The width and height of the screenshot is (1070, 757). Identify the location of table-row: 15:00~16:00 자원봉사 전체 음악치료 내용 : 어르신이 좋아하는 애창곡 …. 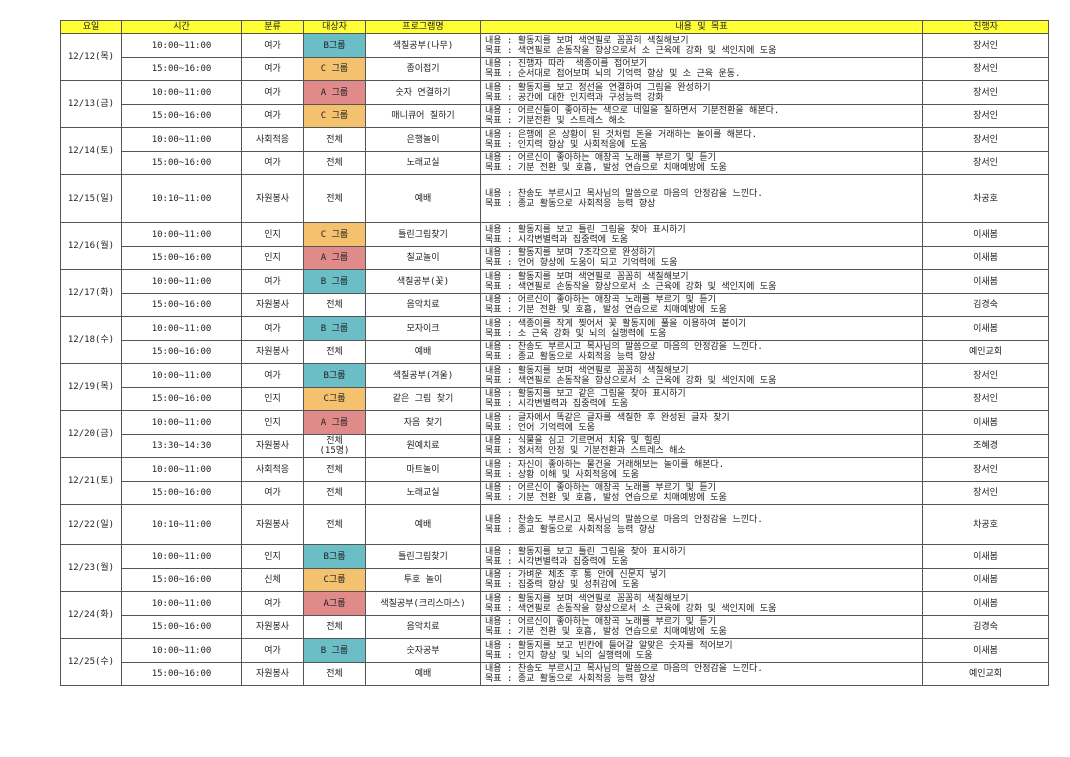
(555, 627).